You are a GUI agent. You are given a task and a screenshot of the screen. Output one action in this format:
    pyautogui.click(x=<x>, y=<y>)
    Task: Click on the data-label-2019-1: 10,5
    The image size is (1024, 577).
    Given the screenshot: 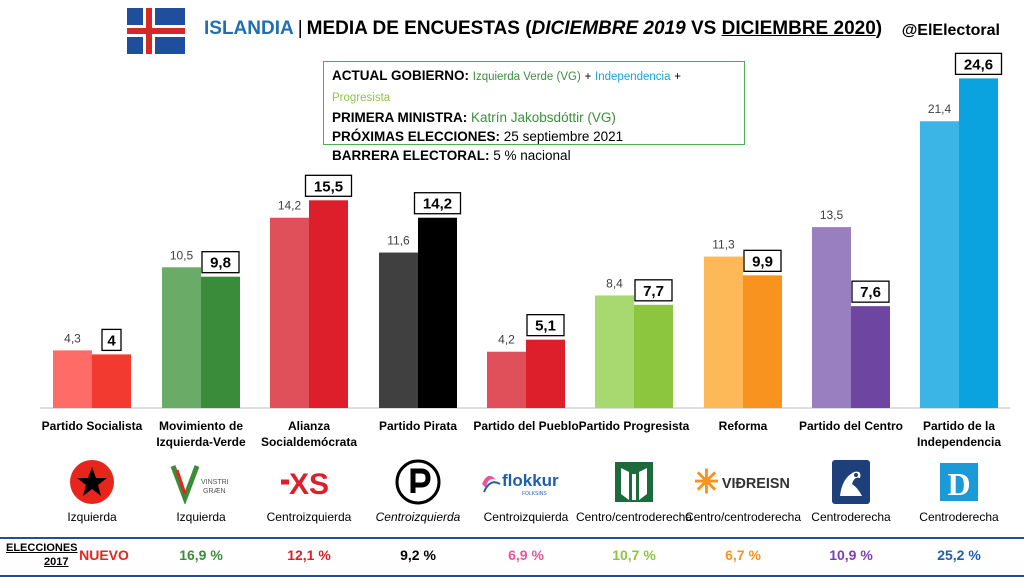 What is the action you would take?
    pyautogui.click(x=182, y=255)
    